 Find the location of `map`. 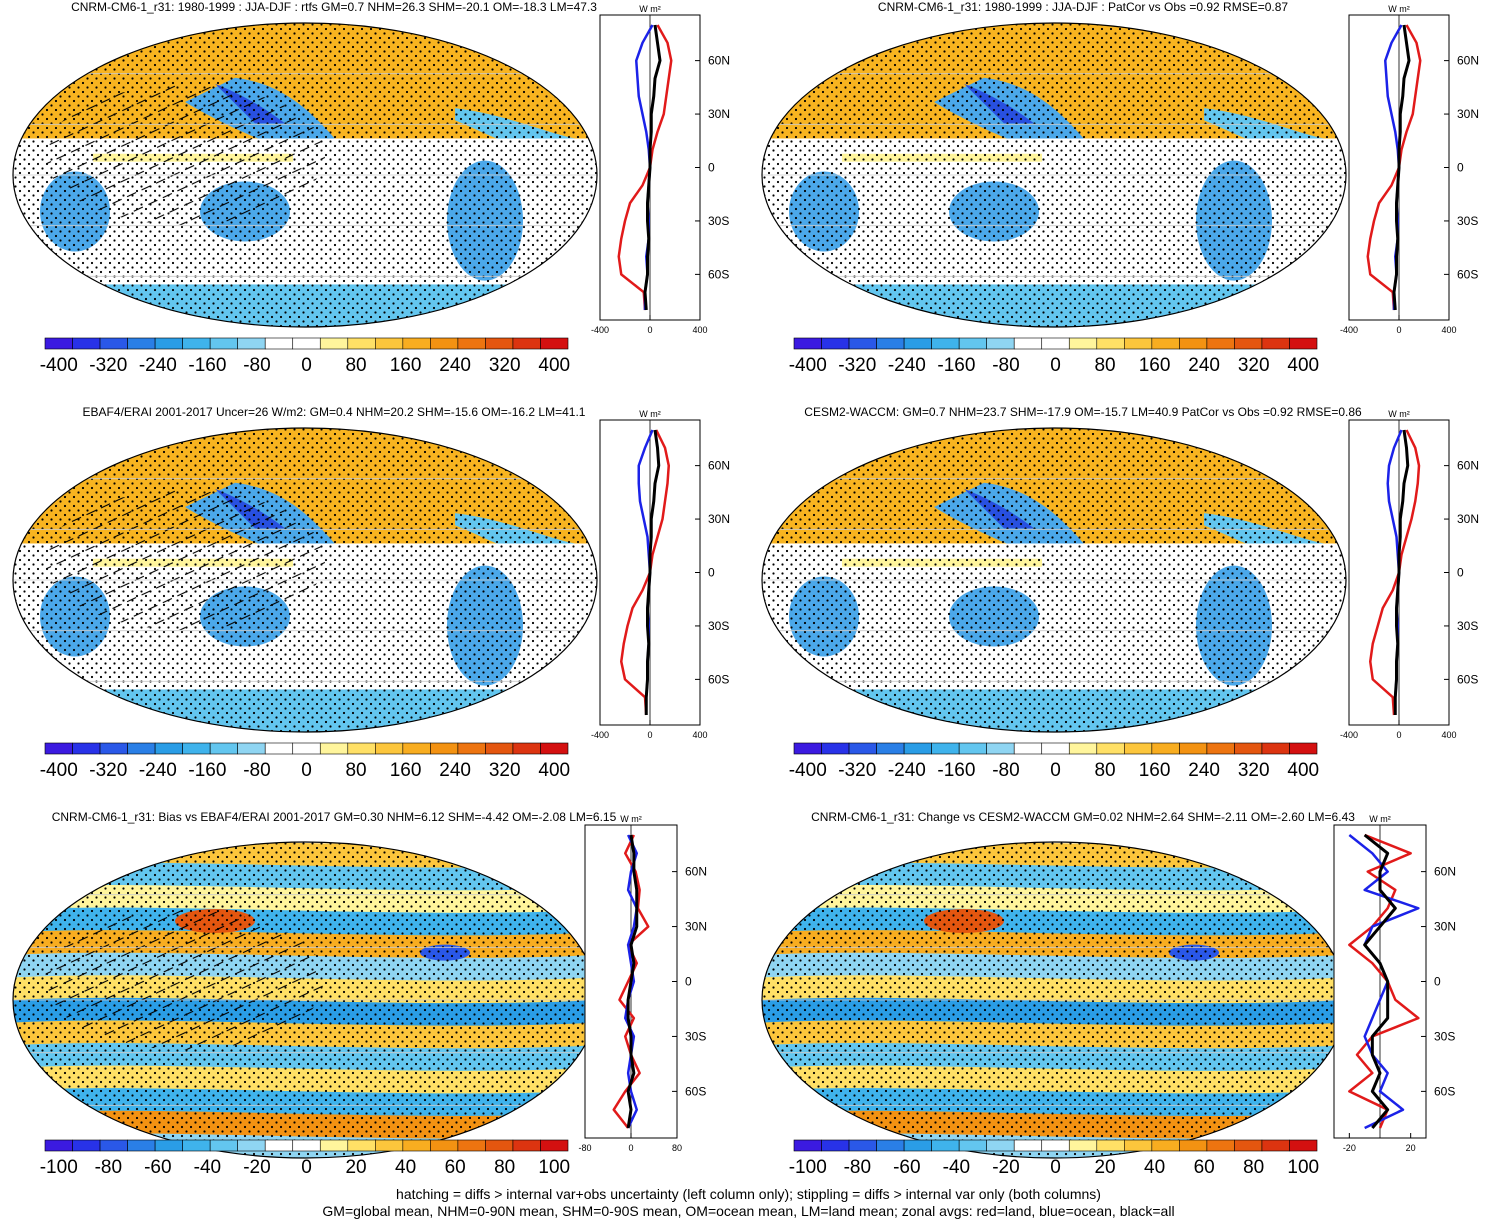

map is located at coordinates (1054, 580).